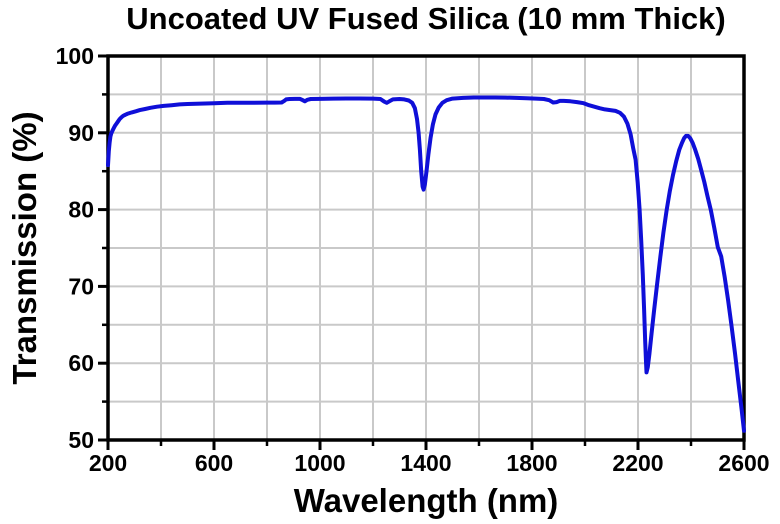 This screenshot has height=524, width=780. I want to click on x-tick-label: 200, so click(108, 463).